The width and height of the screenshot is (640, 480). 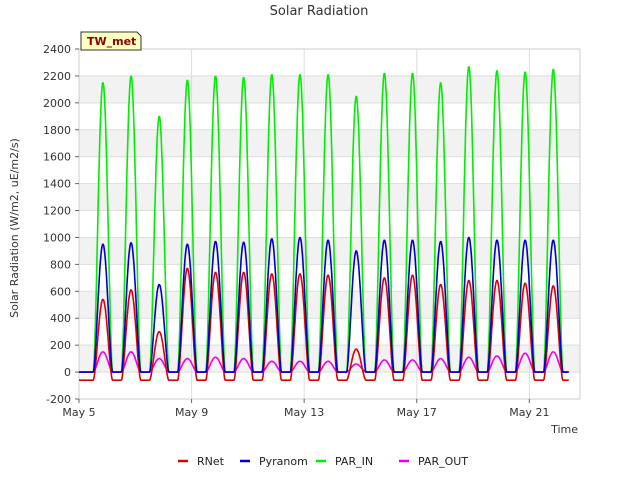 What do you see at coordinates (57, 157) in the screenshot?
I see `y-tick-label: 1600` at bounding box center [57, 157].